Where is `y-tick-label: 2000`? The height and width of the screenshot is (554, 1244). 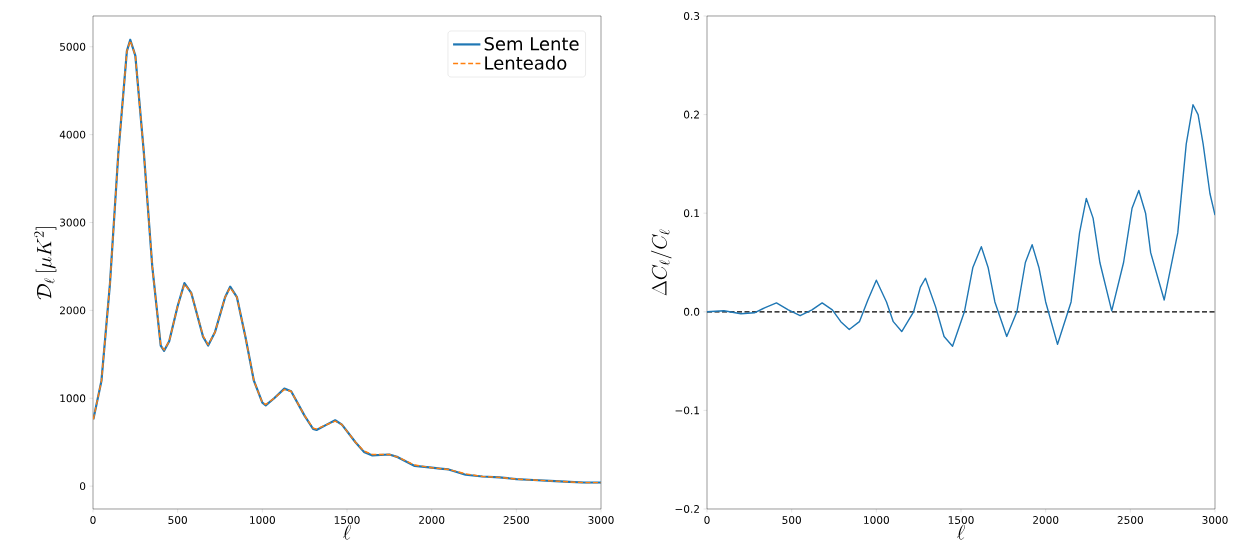
y-tick-label: 2000 is located at coordinates (73, 310).